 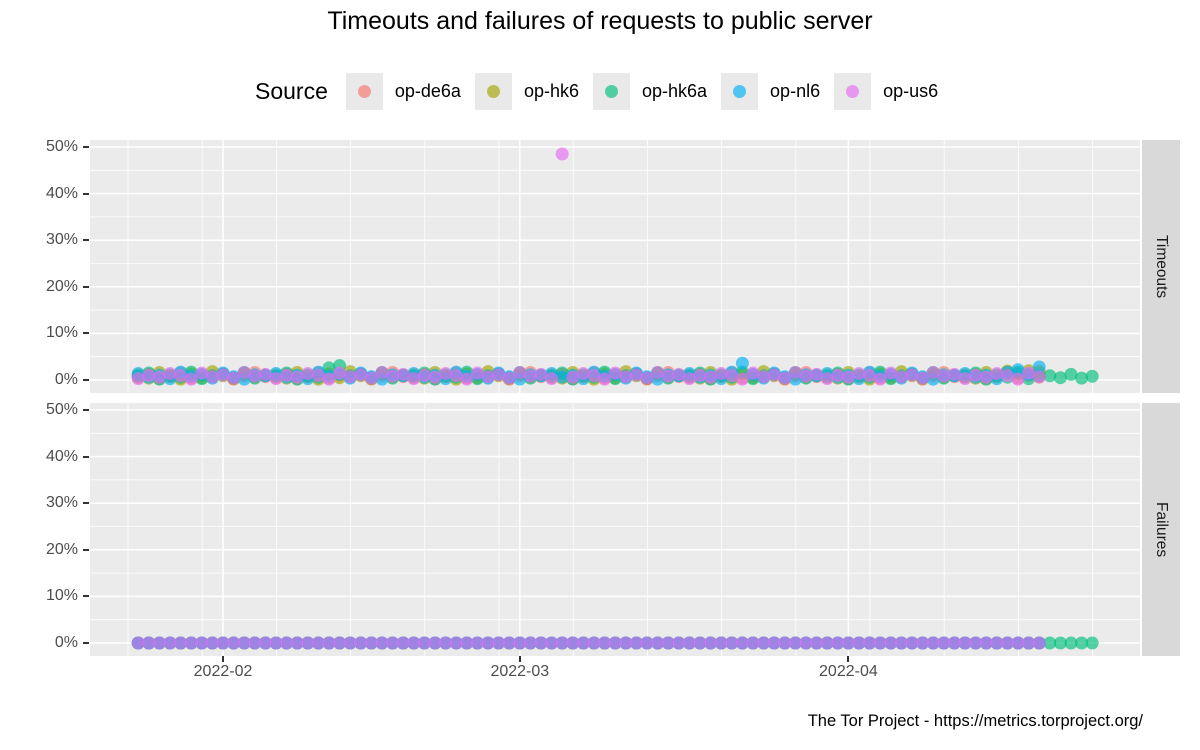 What do you see at coordinates (223, 671) in the screenshot?
I see `x-axis-tick-label: 2022-02` at bounding box center [223, 671].